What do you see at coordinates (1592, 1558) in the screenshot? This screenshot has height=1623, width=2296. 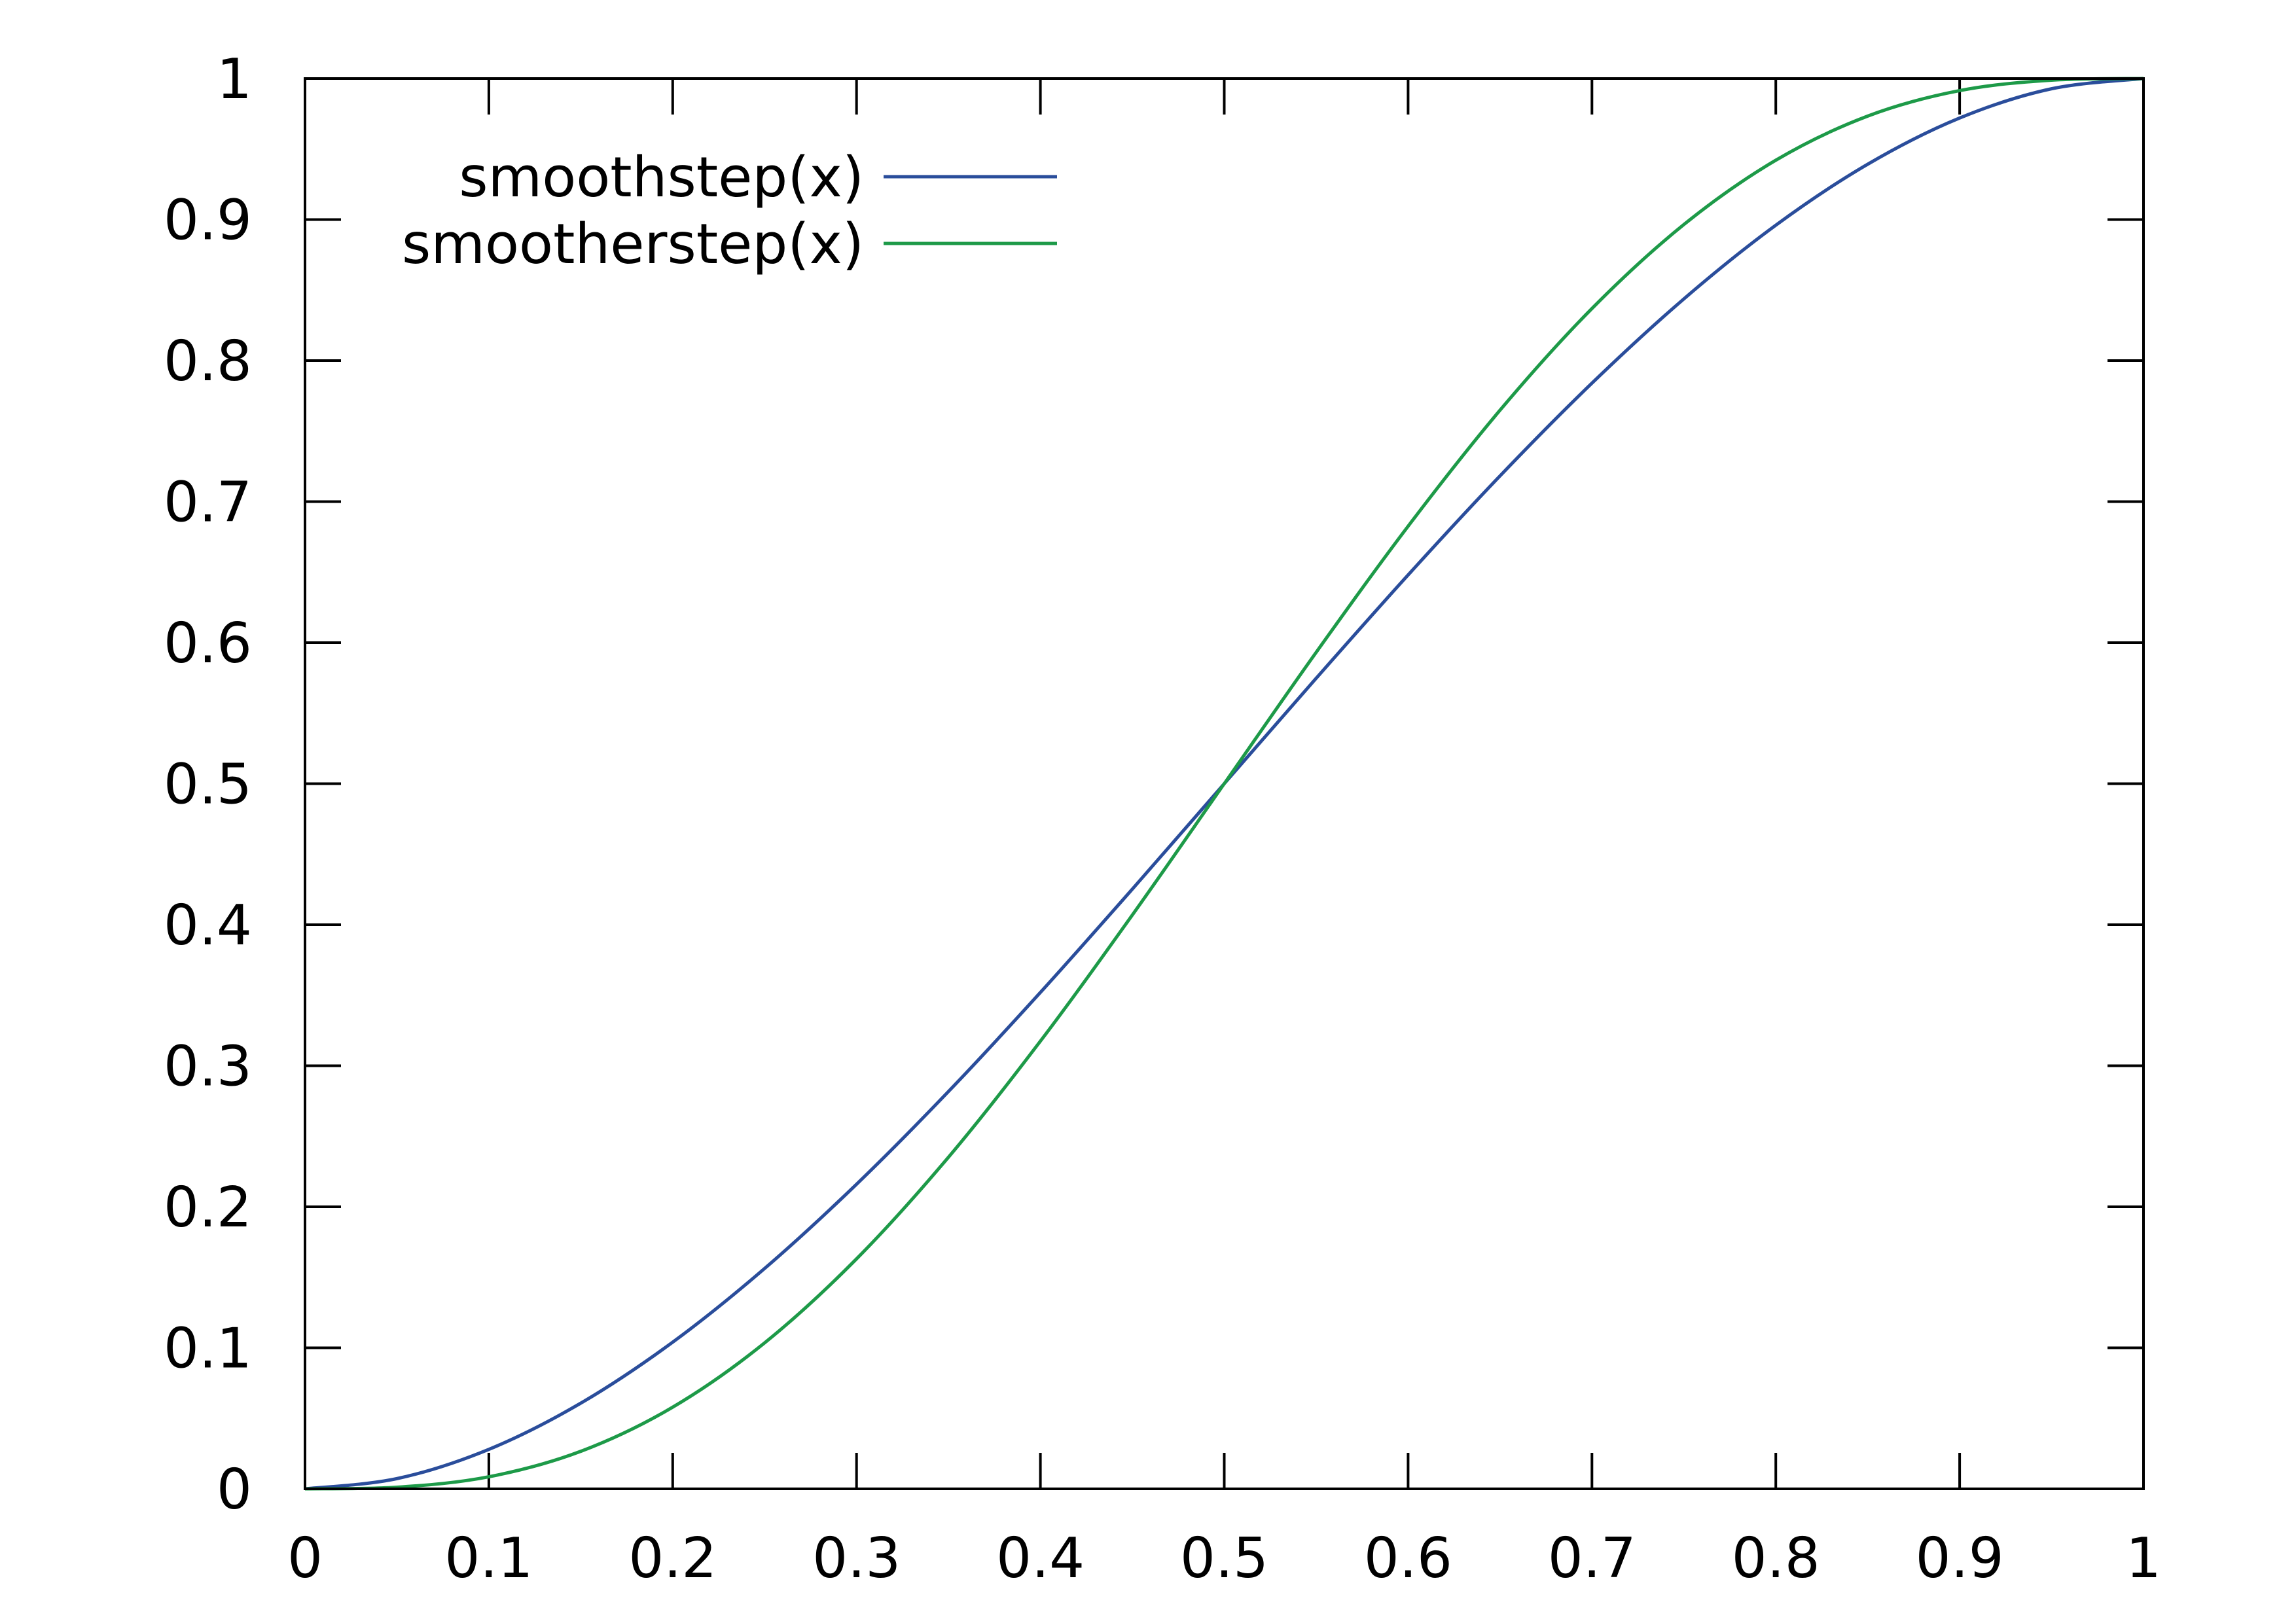 I see `x-tick-label: 0.7` at bounding box center [1592, 1558].